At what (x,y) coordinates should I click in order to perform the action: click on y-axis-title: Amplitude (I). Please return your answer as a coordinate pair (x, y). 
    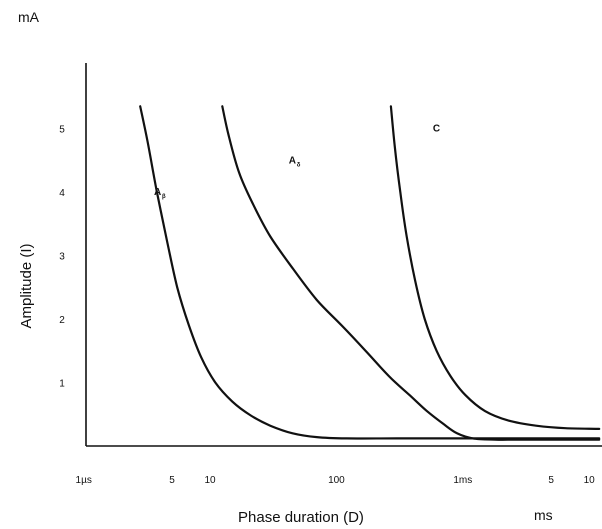
    Looking at the image, I should click on (26, 285).